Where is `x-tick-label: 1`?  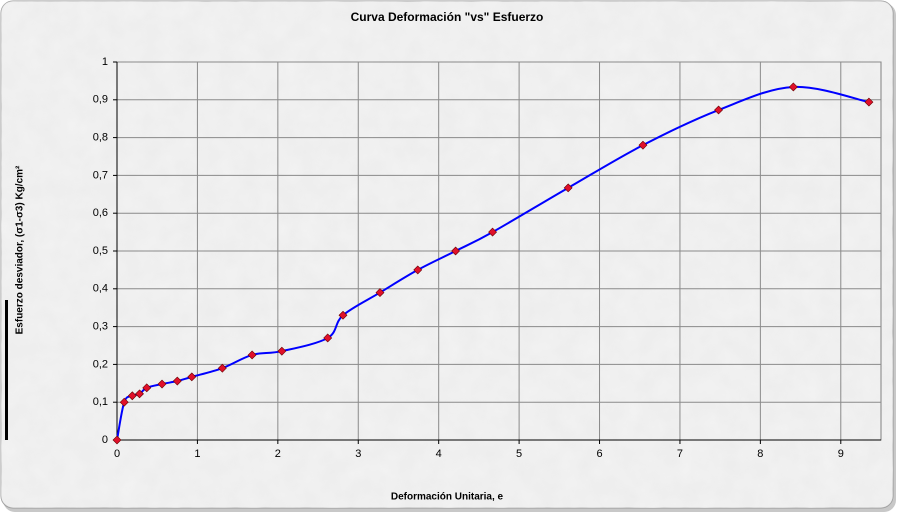
x-tick-label: 1 is located at coordinates (197, 454).